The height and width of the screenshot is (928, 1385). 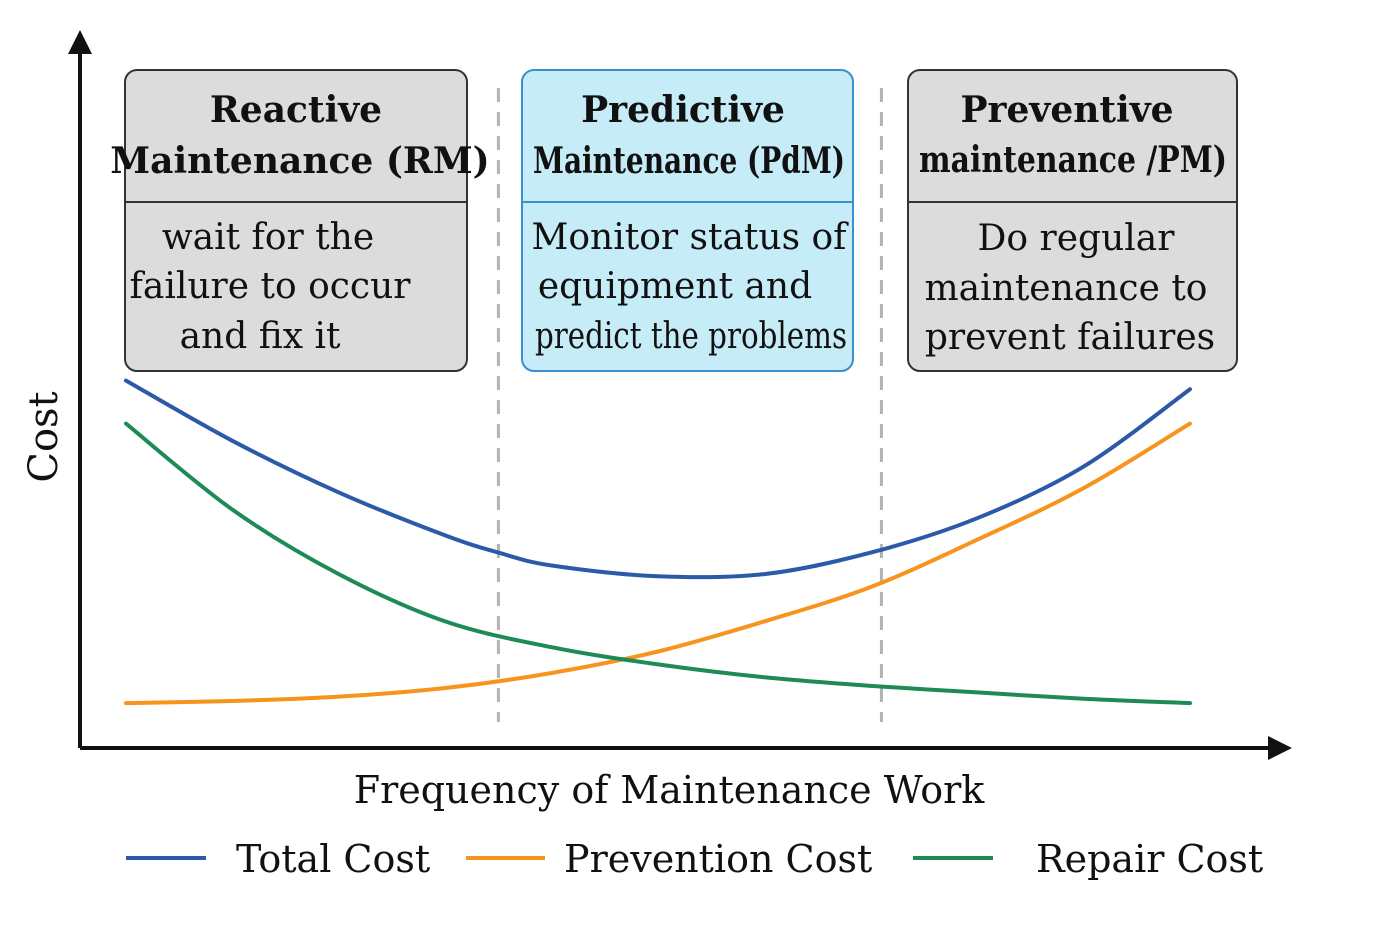 I want to click on region-desc-line: prevent failures, so click(x=1070, y=337).